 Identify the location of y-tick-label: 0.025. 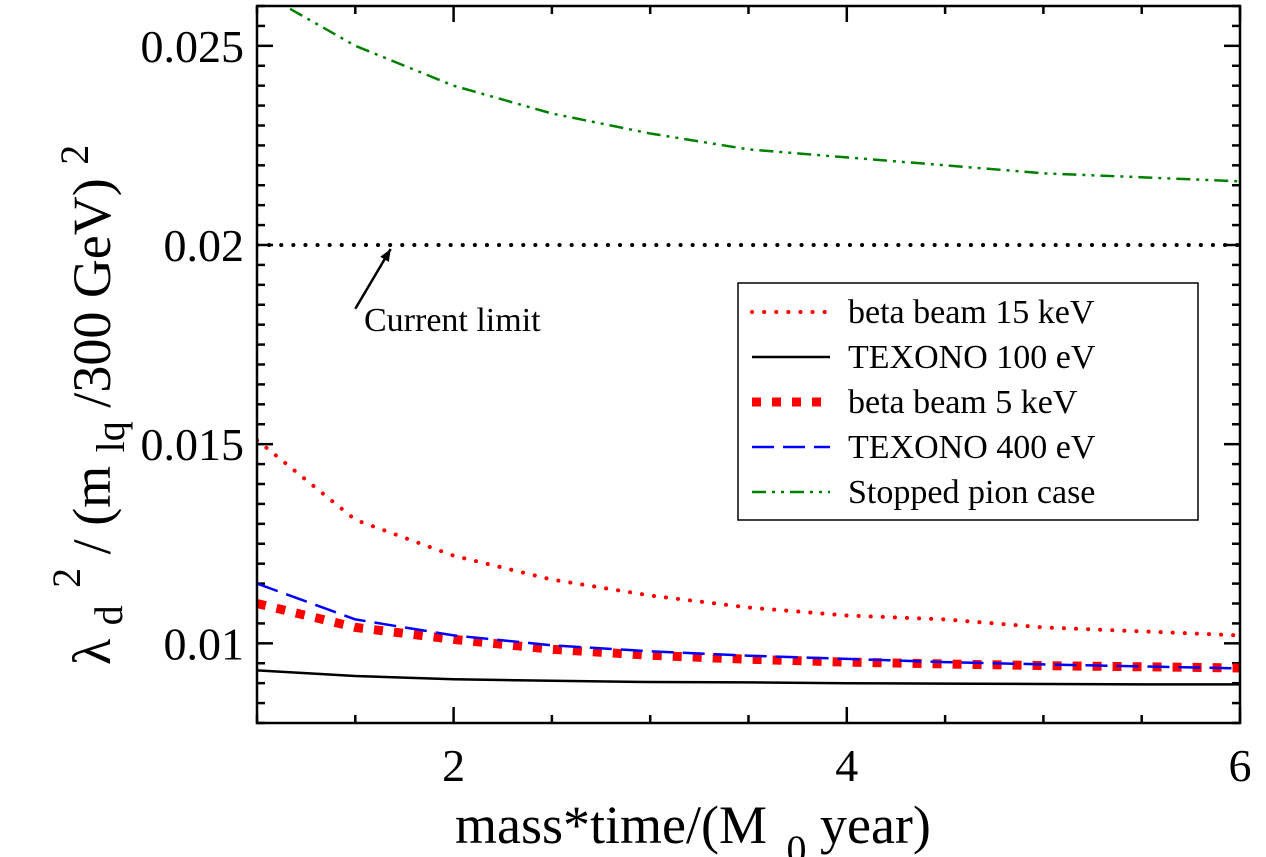
(193, 46).